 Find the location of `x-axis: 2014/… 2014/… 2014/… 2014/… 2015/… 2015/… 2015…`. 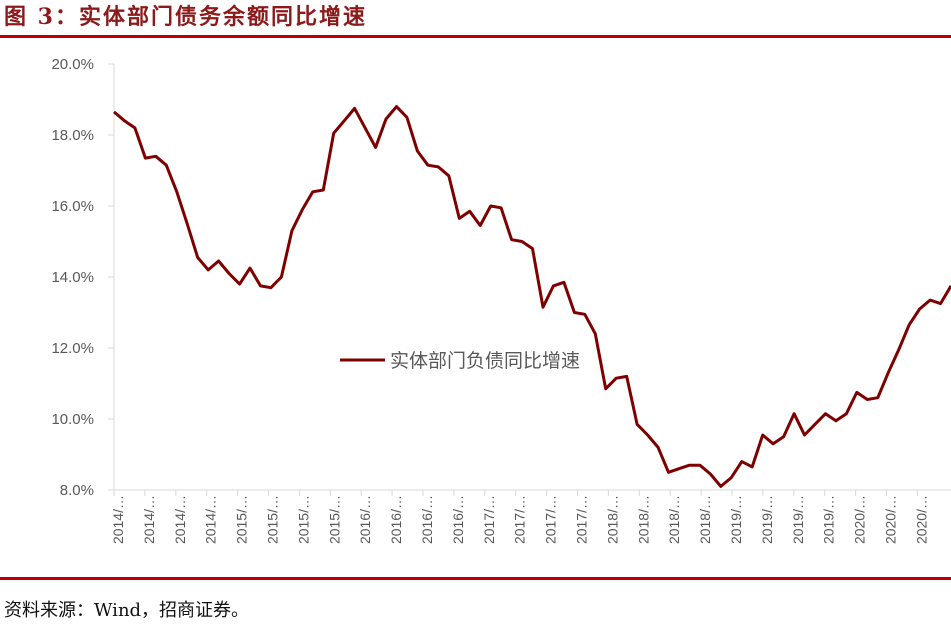

x-axis: 2014/… 2014/… 2014/… 2014/… 2015/… 2015/… 2015… is located at coordinates (530, 516).